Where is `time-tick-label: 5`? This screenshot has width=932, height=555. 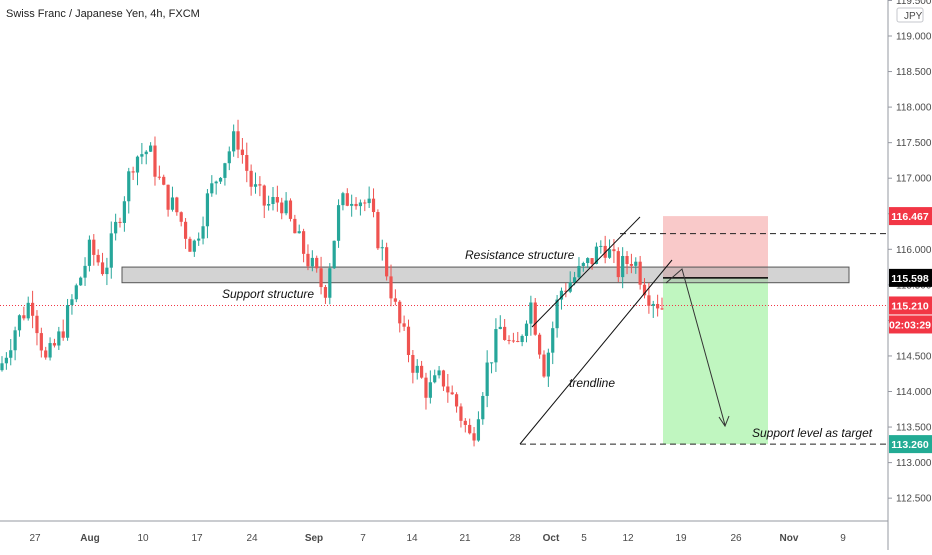 time-tick-label: 5 is located at coordinates (584, 538).